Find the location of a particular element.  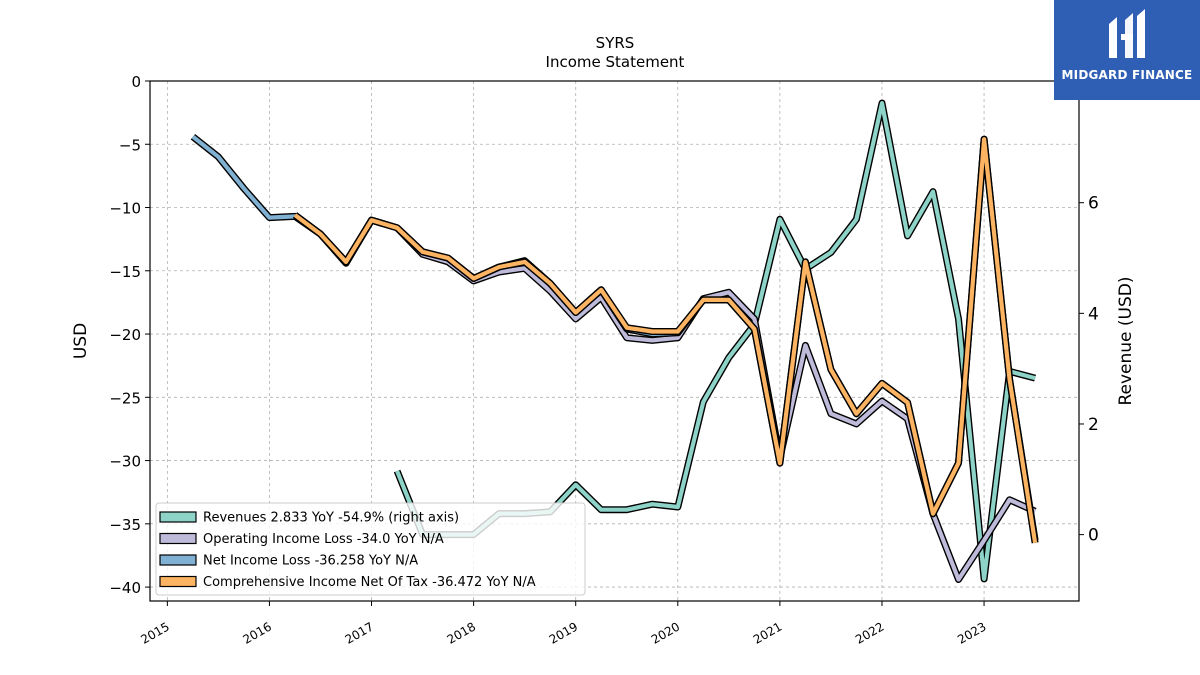

y2-tick-label: 6 is located at coordinates (1093, 204).